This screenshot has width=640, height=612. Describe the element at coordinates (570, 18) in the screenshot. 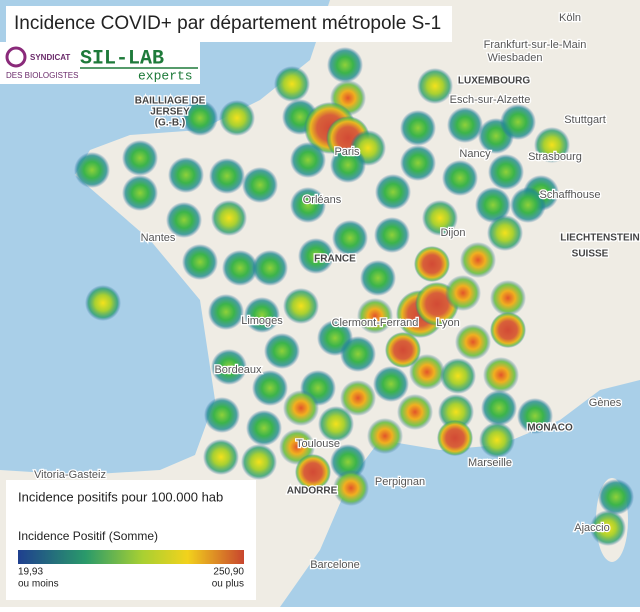

I see `place-label: Köln` at that location.